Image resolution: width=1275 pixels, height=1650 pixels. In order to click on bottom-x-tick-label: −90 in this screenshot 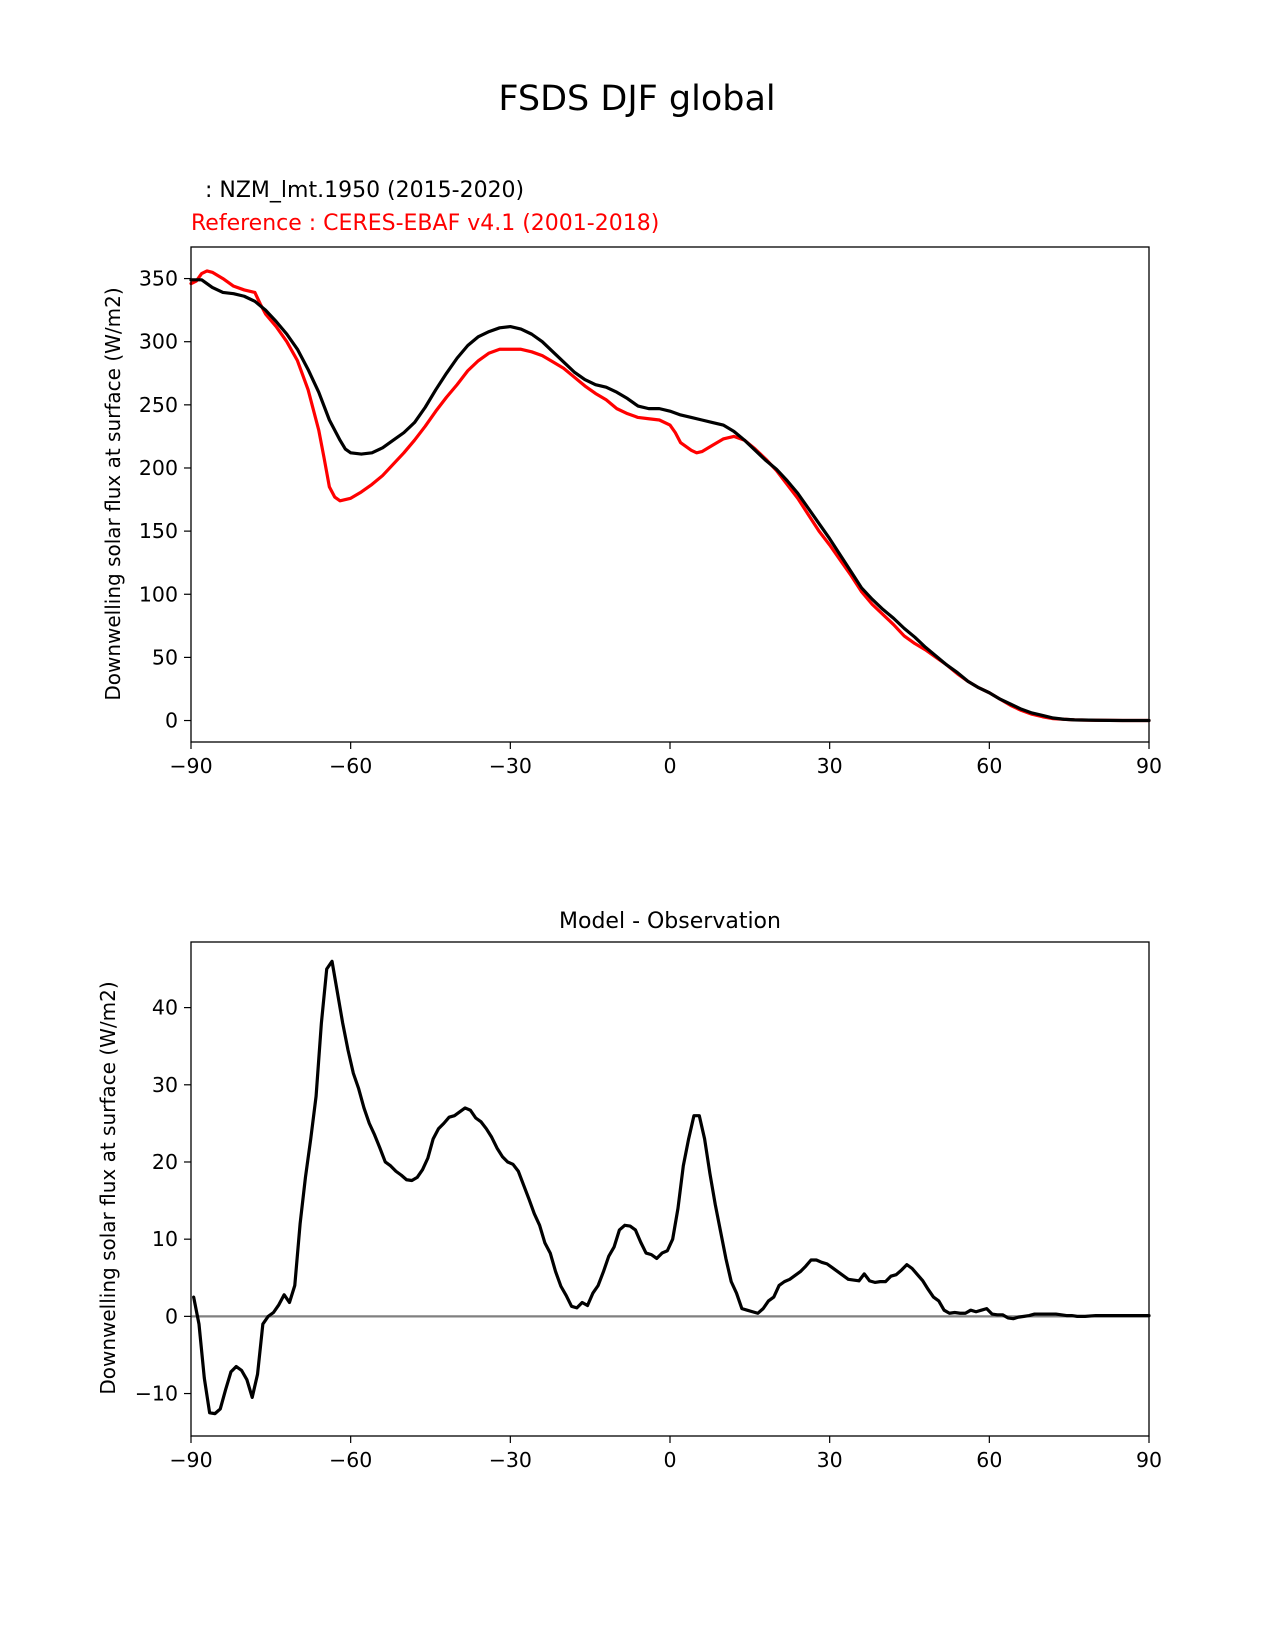, I will do `click(190, 1460)`.